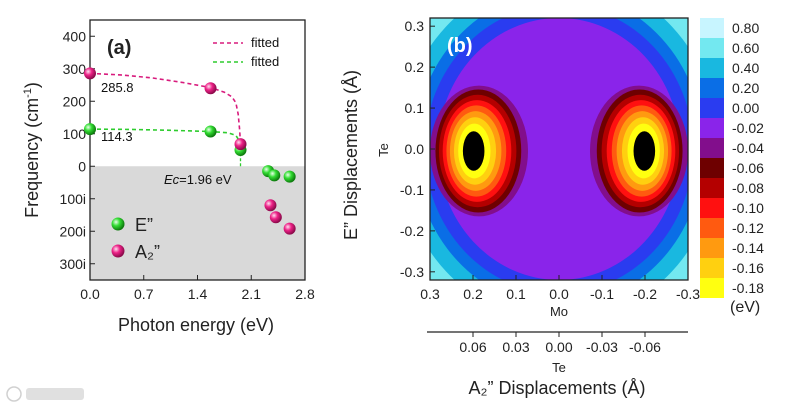 Image resolution: width=795 pixels, height=410 pixels. I want to click on y-tick-label-a: 100i, so click(73, 199).